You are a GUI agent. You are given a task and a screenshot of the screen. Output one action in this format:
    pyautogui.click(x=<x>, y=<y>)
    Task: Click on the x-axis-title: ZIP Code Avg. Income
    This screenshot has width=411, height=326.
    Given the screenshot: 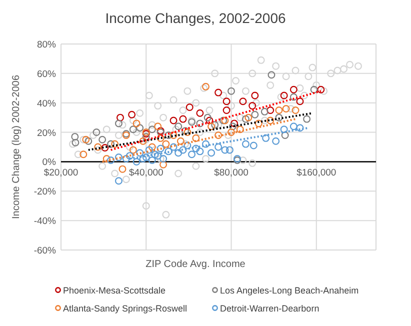 What is the action you would take?
    pyautogui.click(x=196, y=264)
    